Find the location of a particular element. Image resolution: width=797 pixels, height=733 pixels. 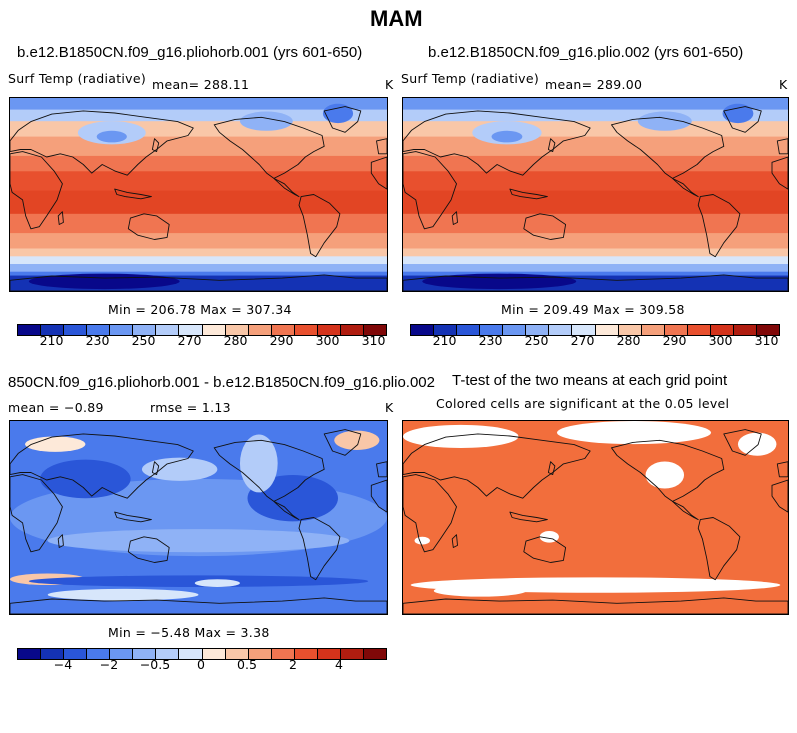

colorbar-tick-label: 0.5 is located at coordinates (247, 664).